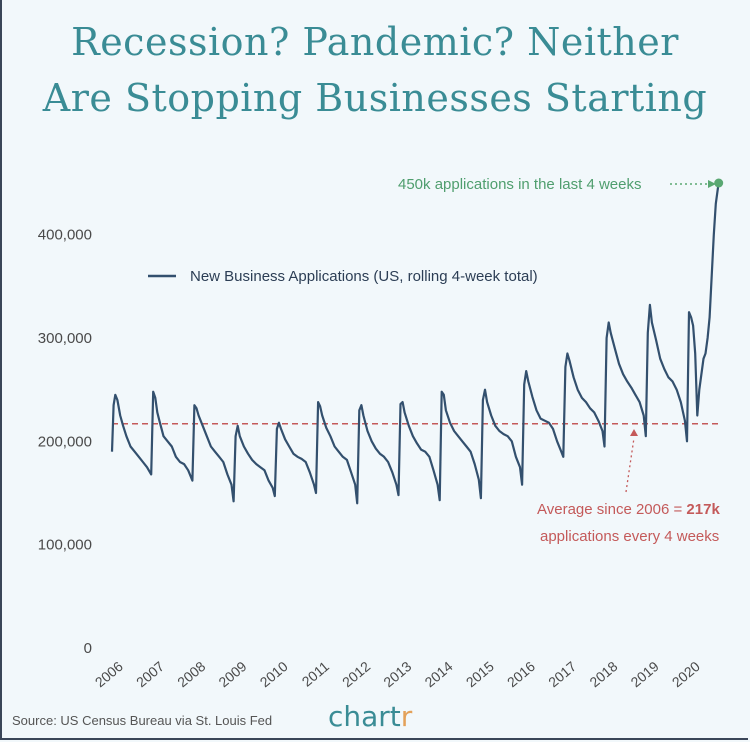 This screenshot has height=742, width=750. What do you see at coordinates (521, 674) in the screenshot?
I see `x-tick-label: 2016` at bounding box center [521, 674].